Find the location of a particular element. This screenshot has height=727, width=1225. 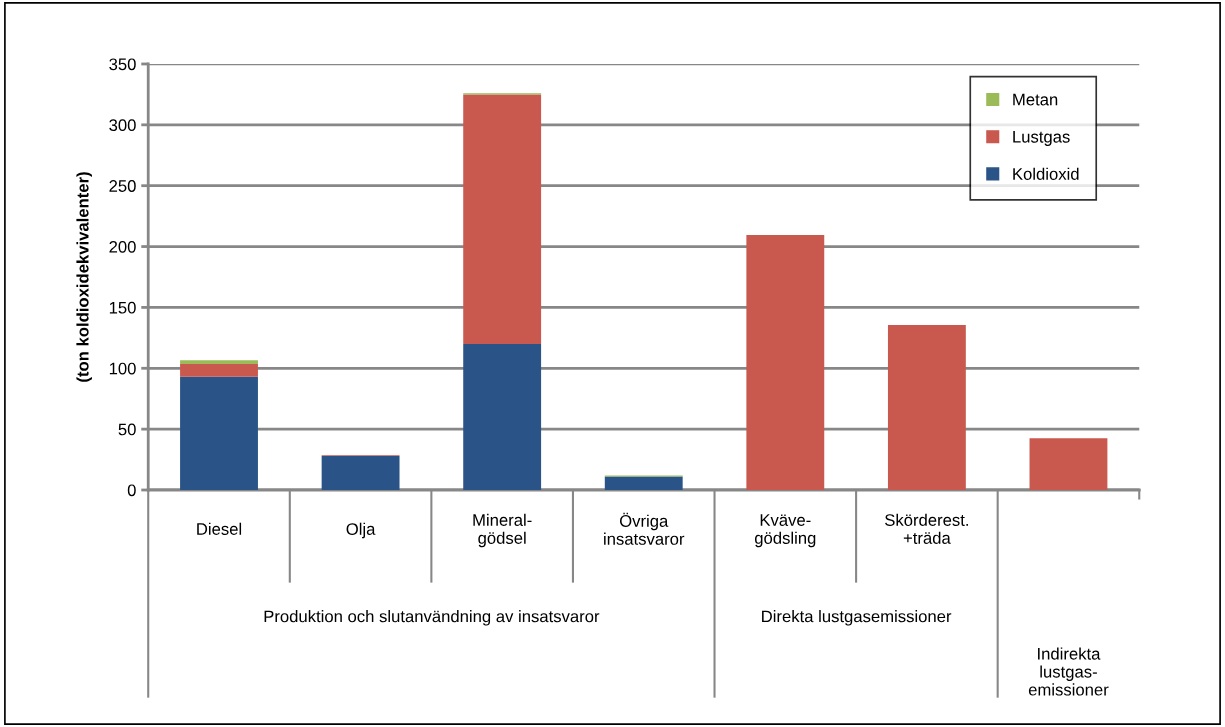

x-tick-label: Diesel is located at coordinates (219, 528).